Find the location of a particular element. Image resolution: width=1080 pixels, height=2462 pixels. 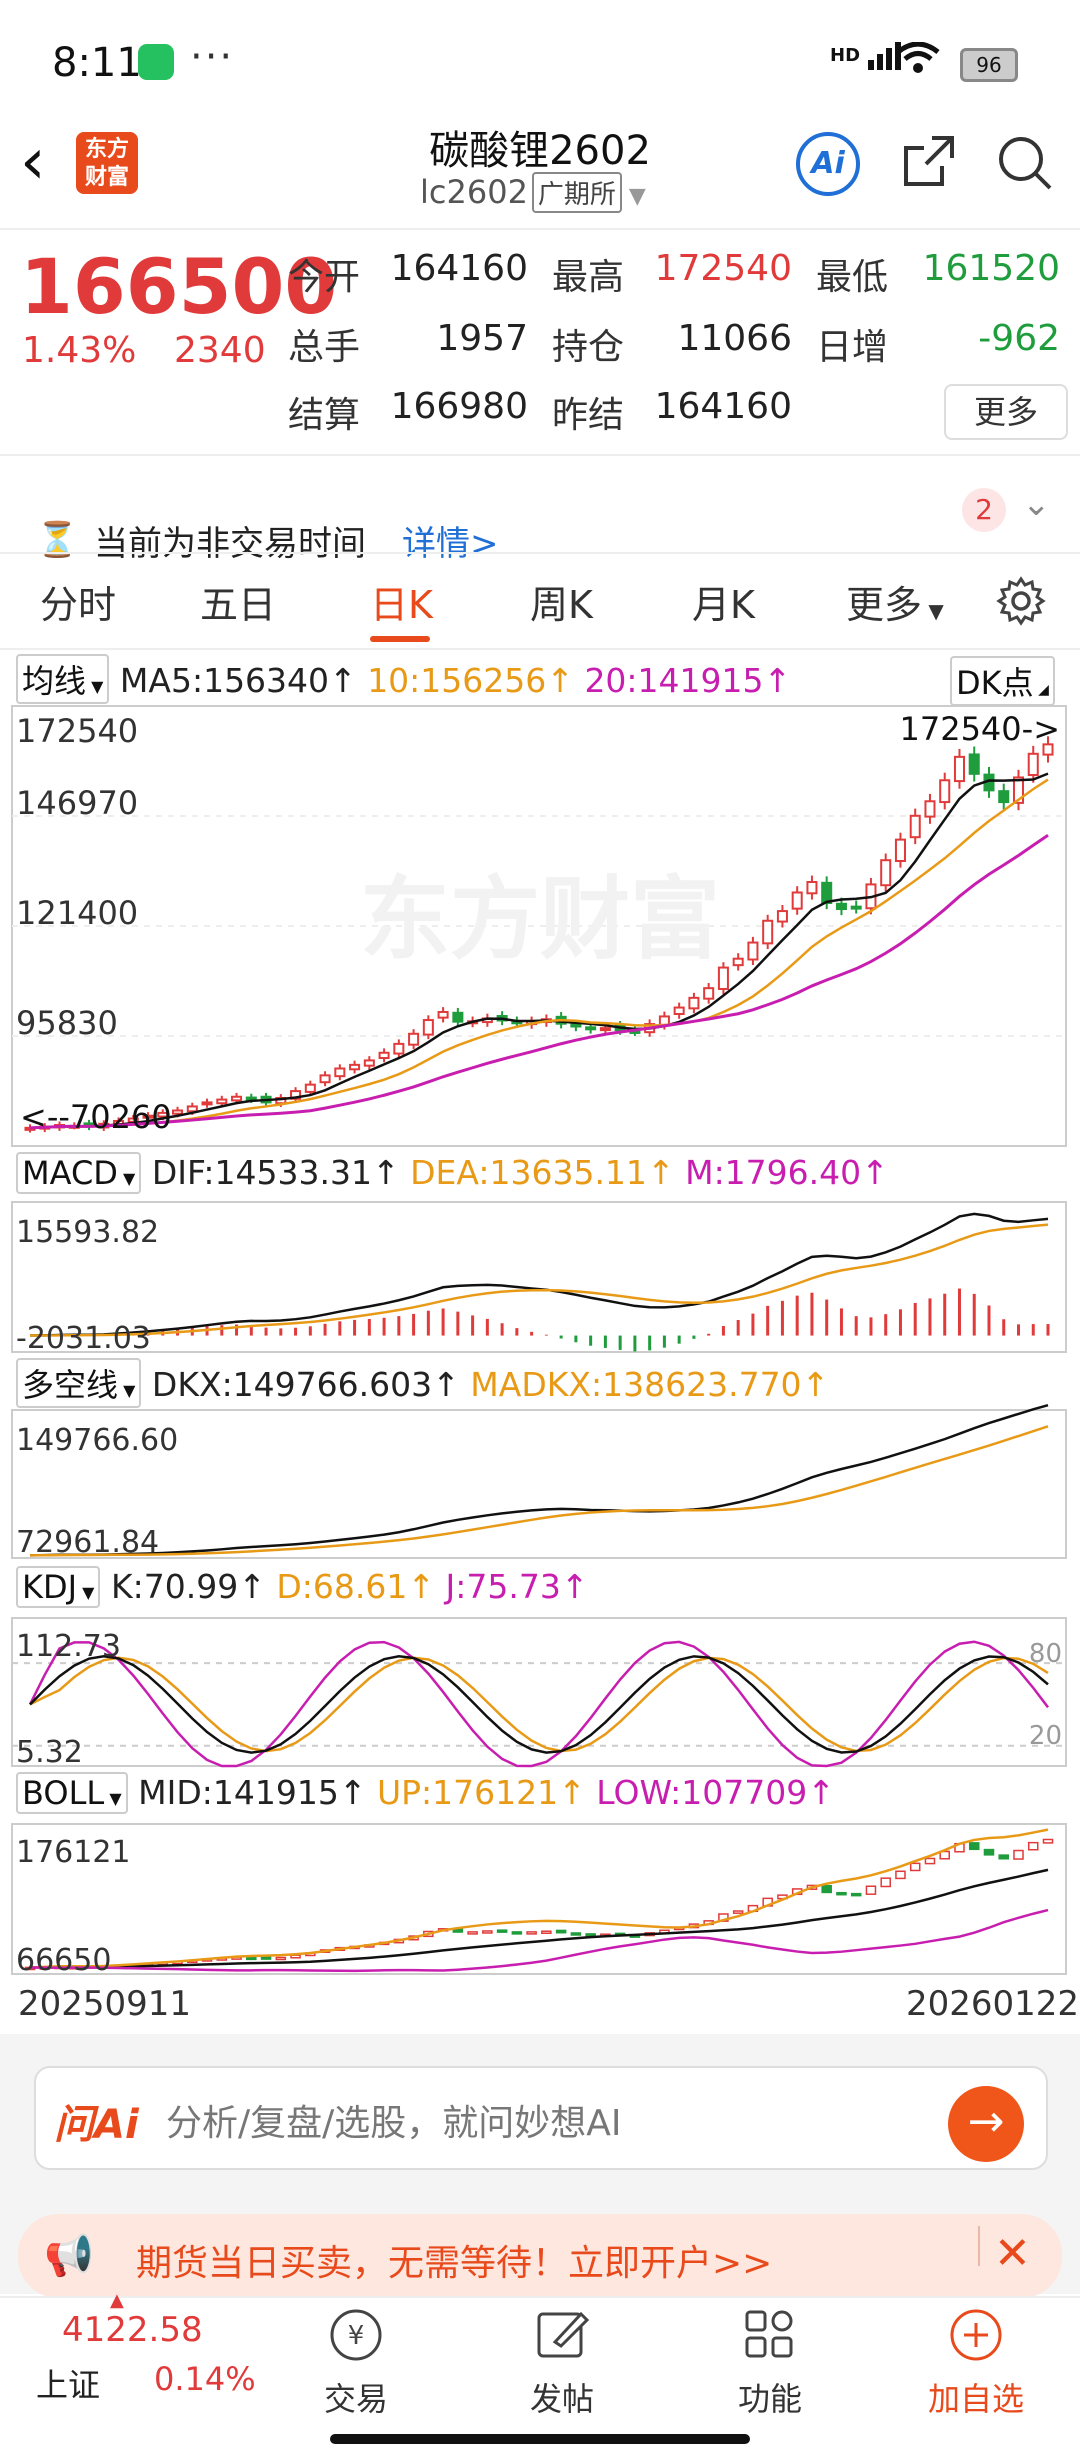

gear-icon is located at coordinates (1021, 601).